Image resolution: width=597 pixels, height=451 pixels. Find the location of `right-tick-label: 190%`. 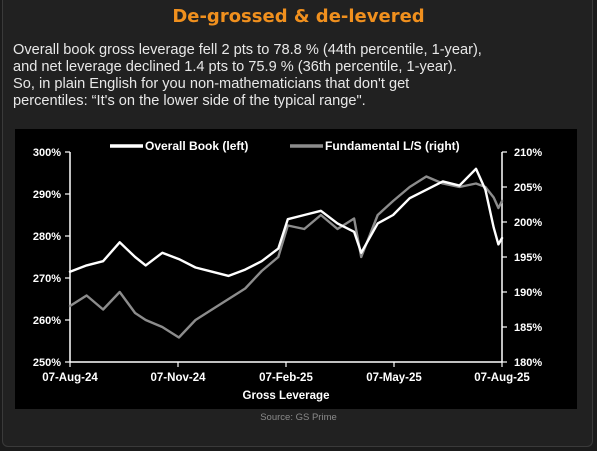

right-tick-label: 190% is located at coordinates (528, 293).